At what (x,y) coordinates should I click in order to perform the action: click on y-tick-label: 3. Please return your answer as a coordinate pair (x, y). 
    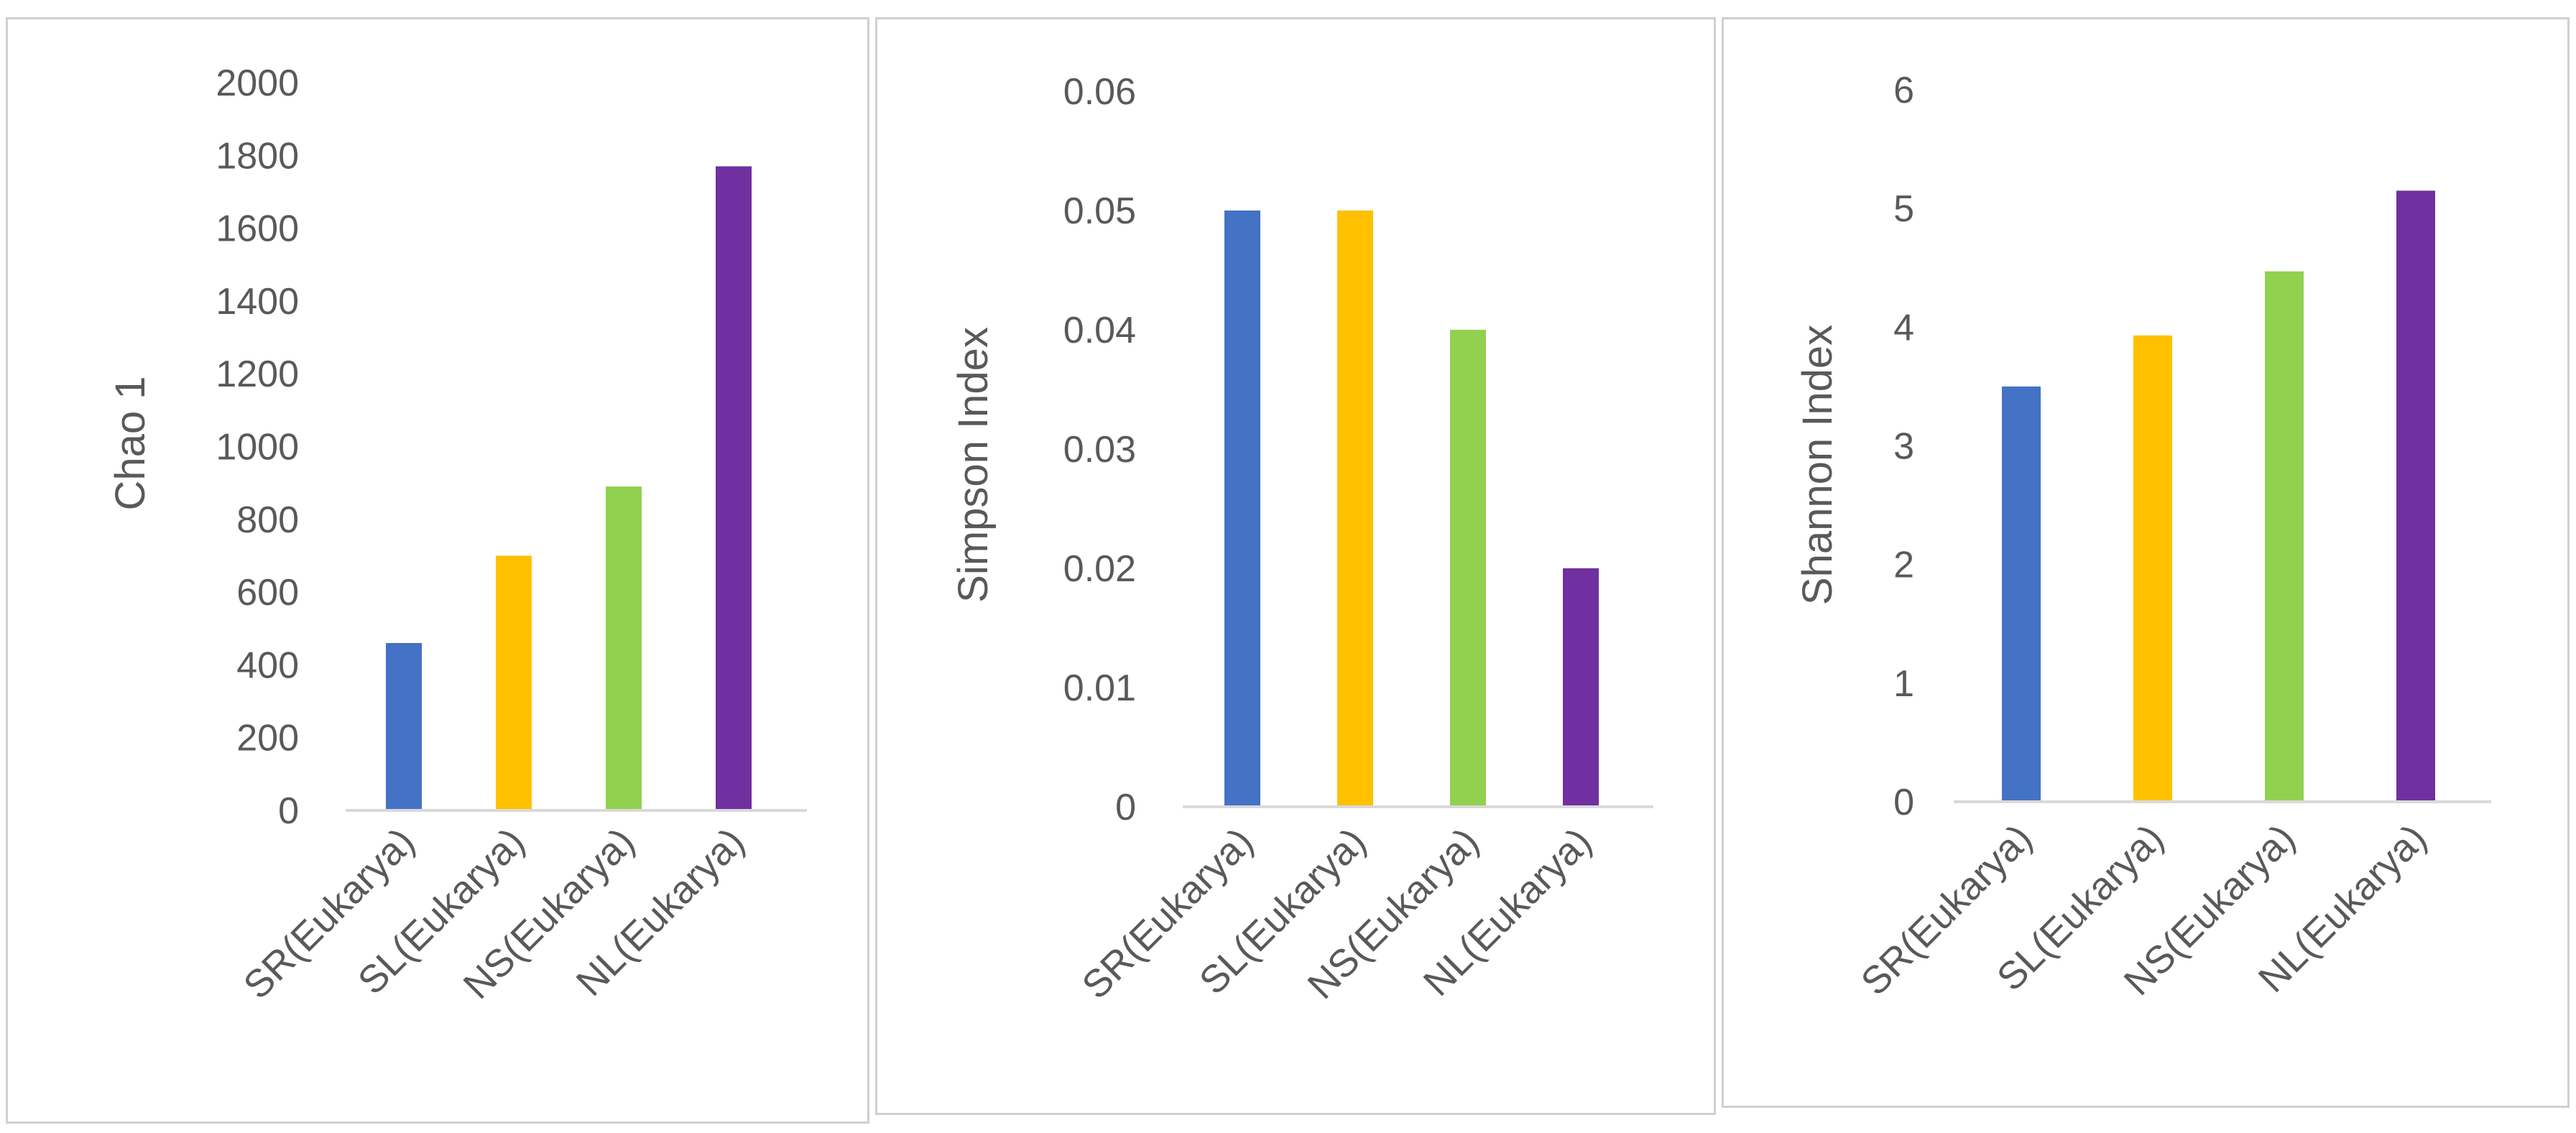
    Looking at the image, I should click on (1903, 447).